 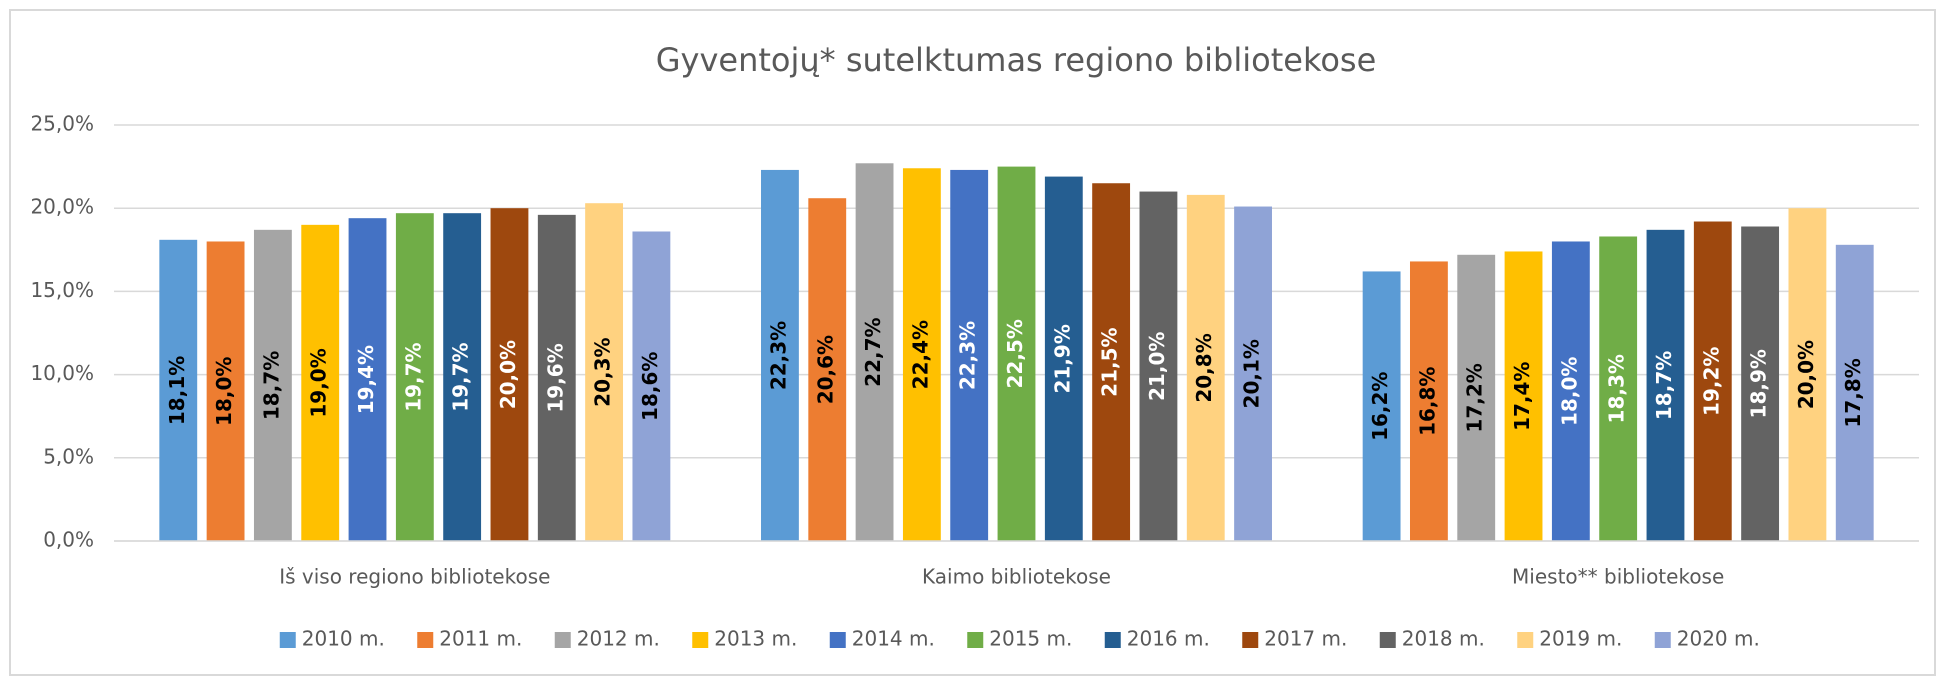 I want to click on data-label: 19,0%, so click(x=319, y=382).